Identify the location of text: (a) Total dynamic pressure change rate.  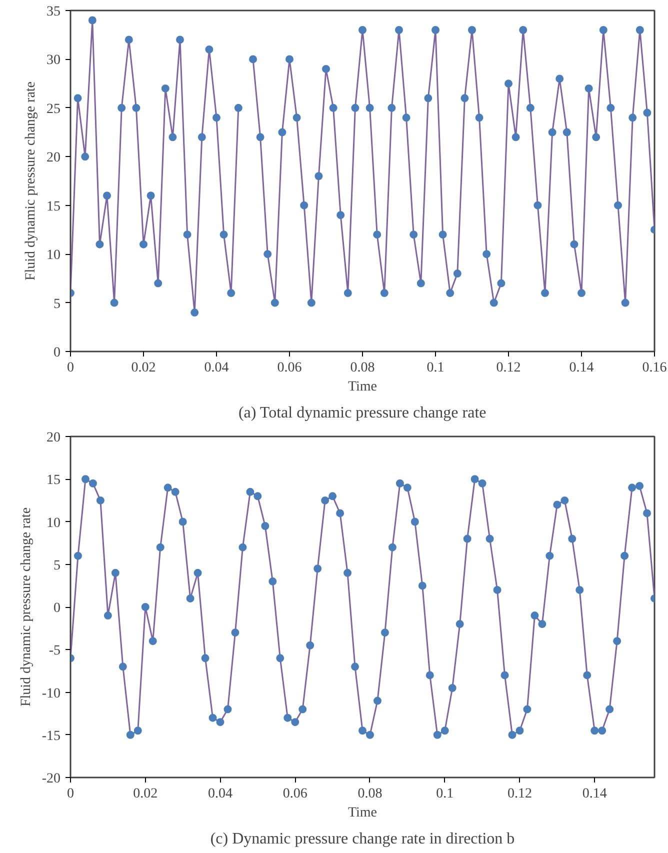
(362, 413).